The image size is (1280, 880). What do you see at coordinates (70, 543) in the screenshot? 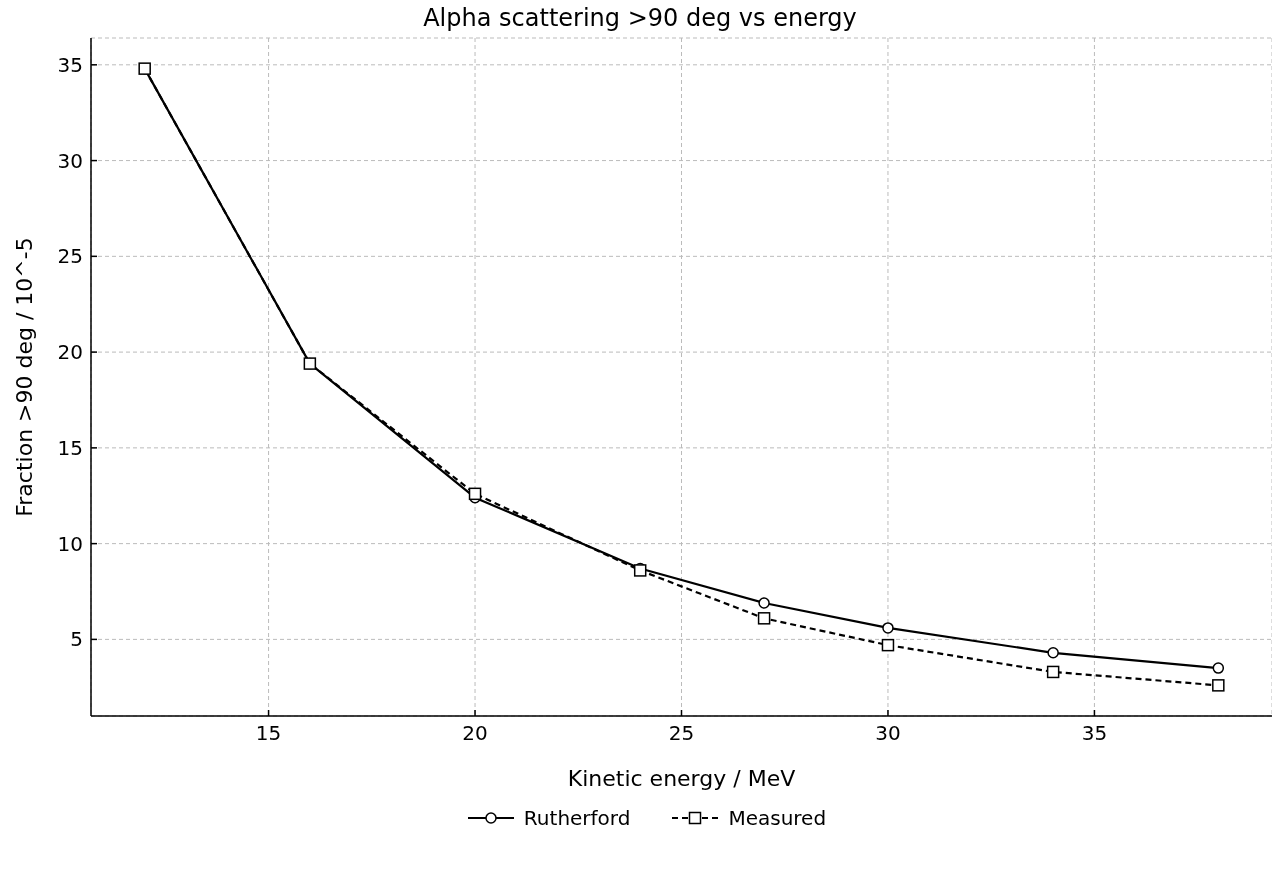
I see `y-tick-label: 10` at bounding box center [70, 543].